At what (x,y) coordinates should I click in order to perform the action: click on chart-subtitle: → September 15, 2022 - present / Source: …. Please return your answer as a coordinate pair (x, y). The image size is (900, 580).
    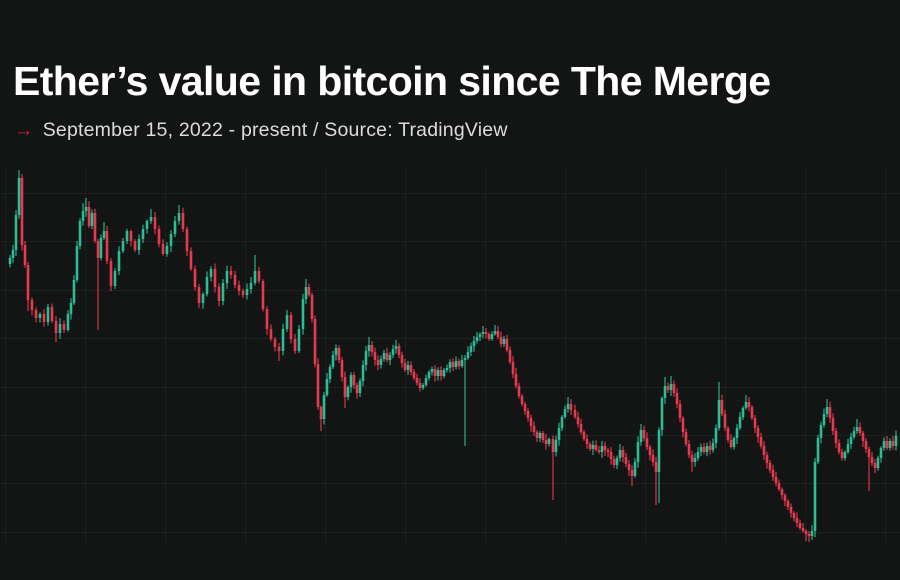
    Looking at the image, I should click on (261, 130).